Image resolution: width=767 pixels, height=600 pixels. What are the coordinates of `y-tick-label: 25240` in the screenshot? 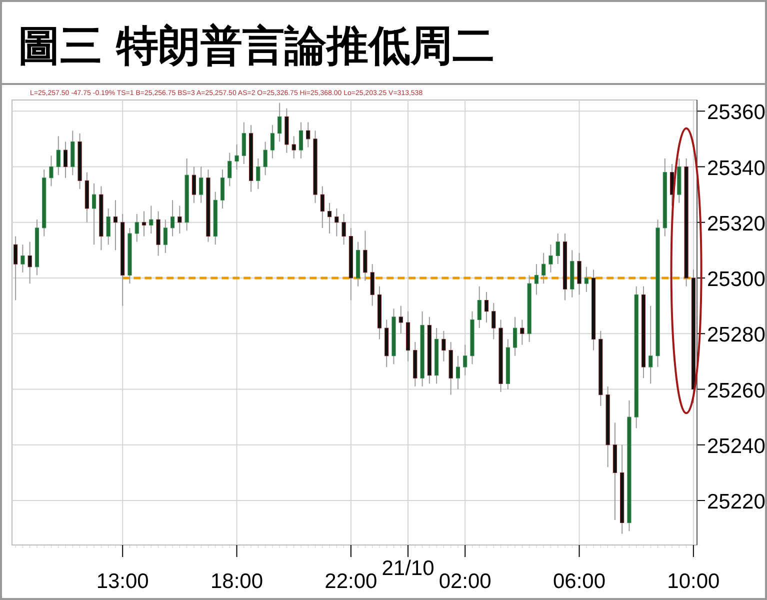 It's located at (736, 446).